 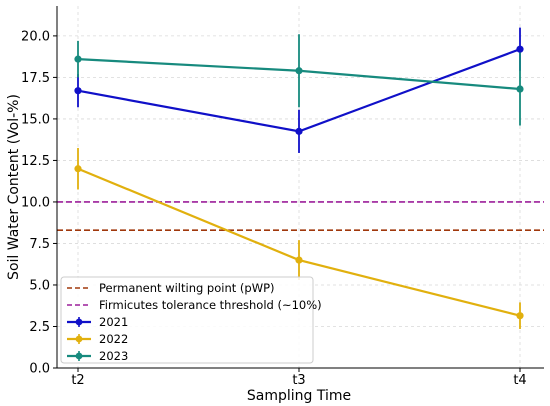 I want to click on x-tick-labels: t2 t3 t4, so click(x=298, y=380).